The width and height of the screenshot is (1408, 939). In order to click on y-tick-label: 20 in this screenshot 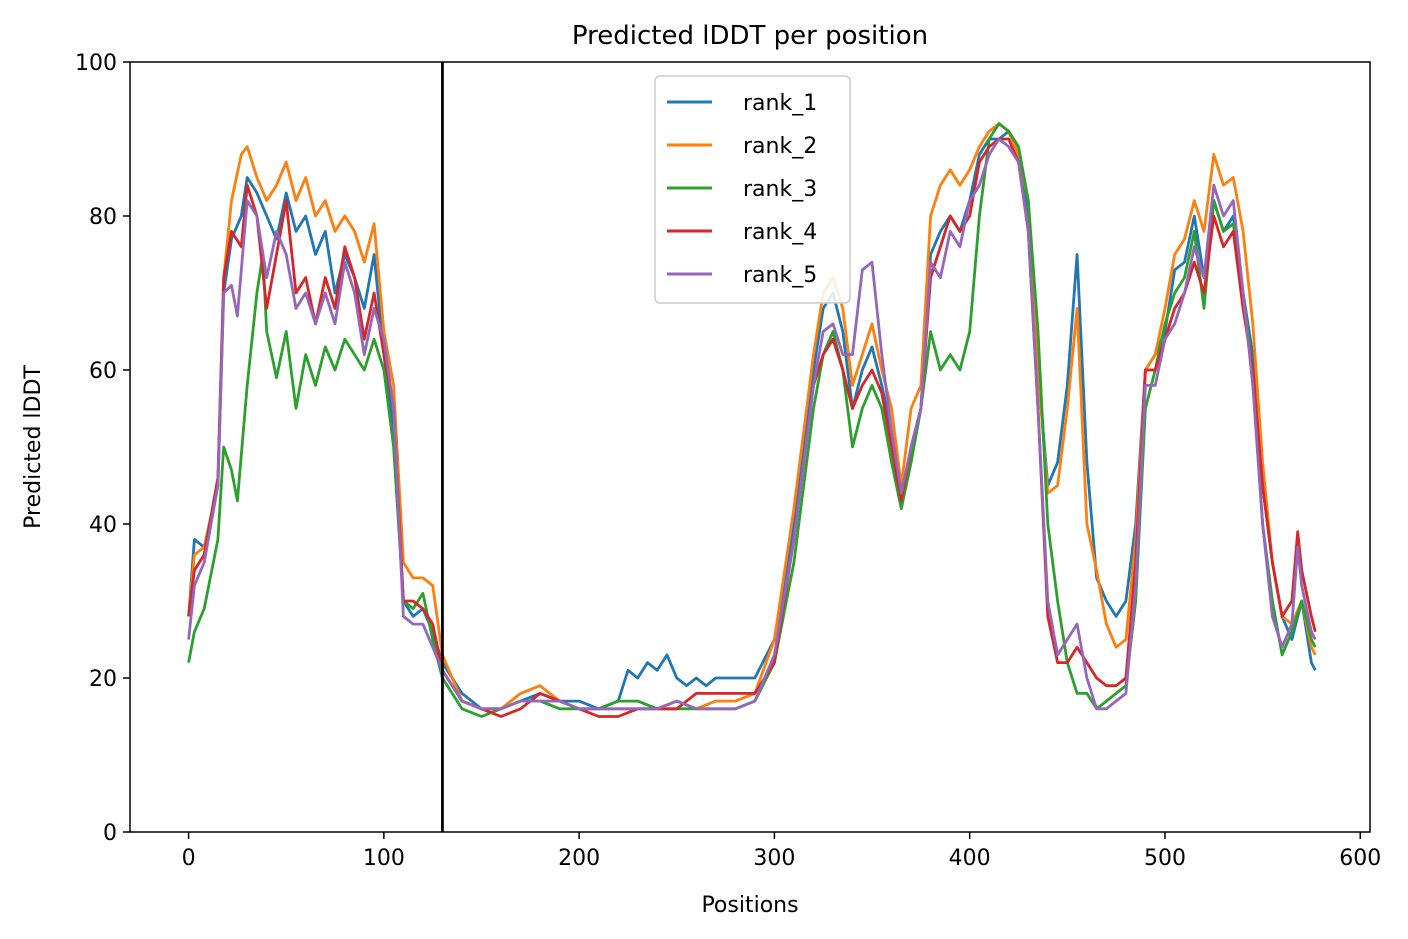, I will do `click(103, 679)`.